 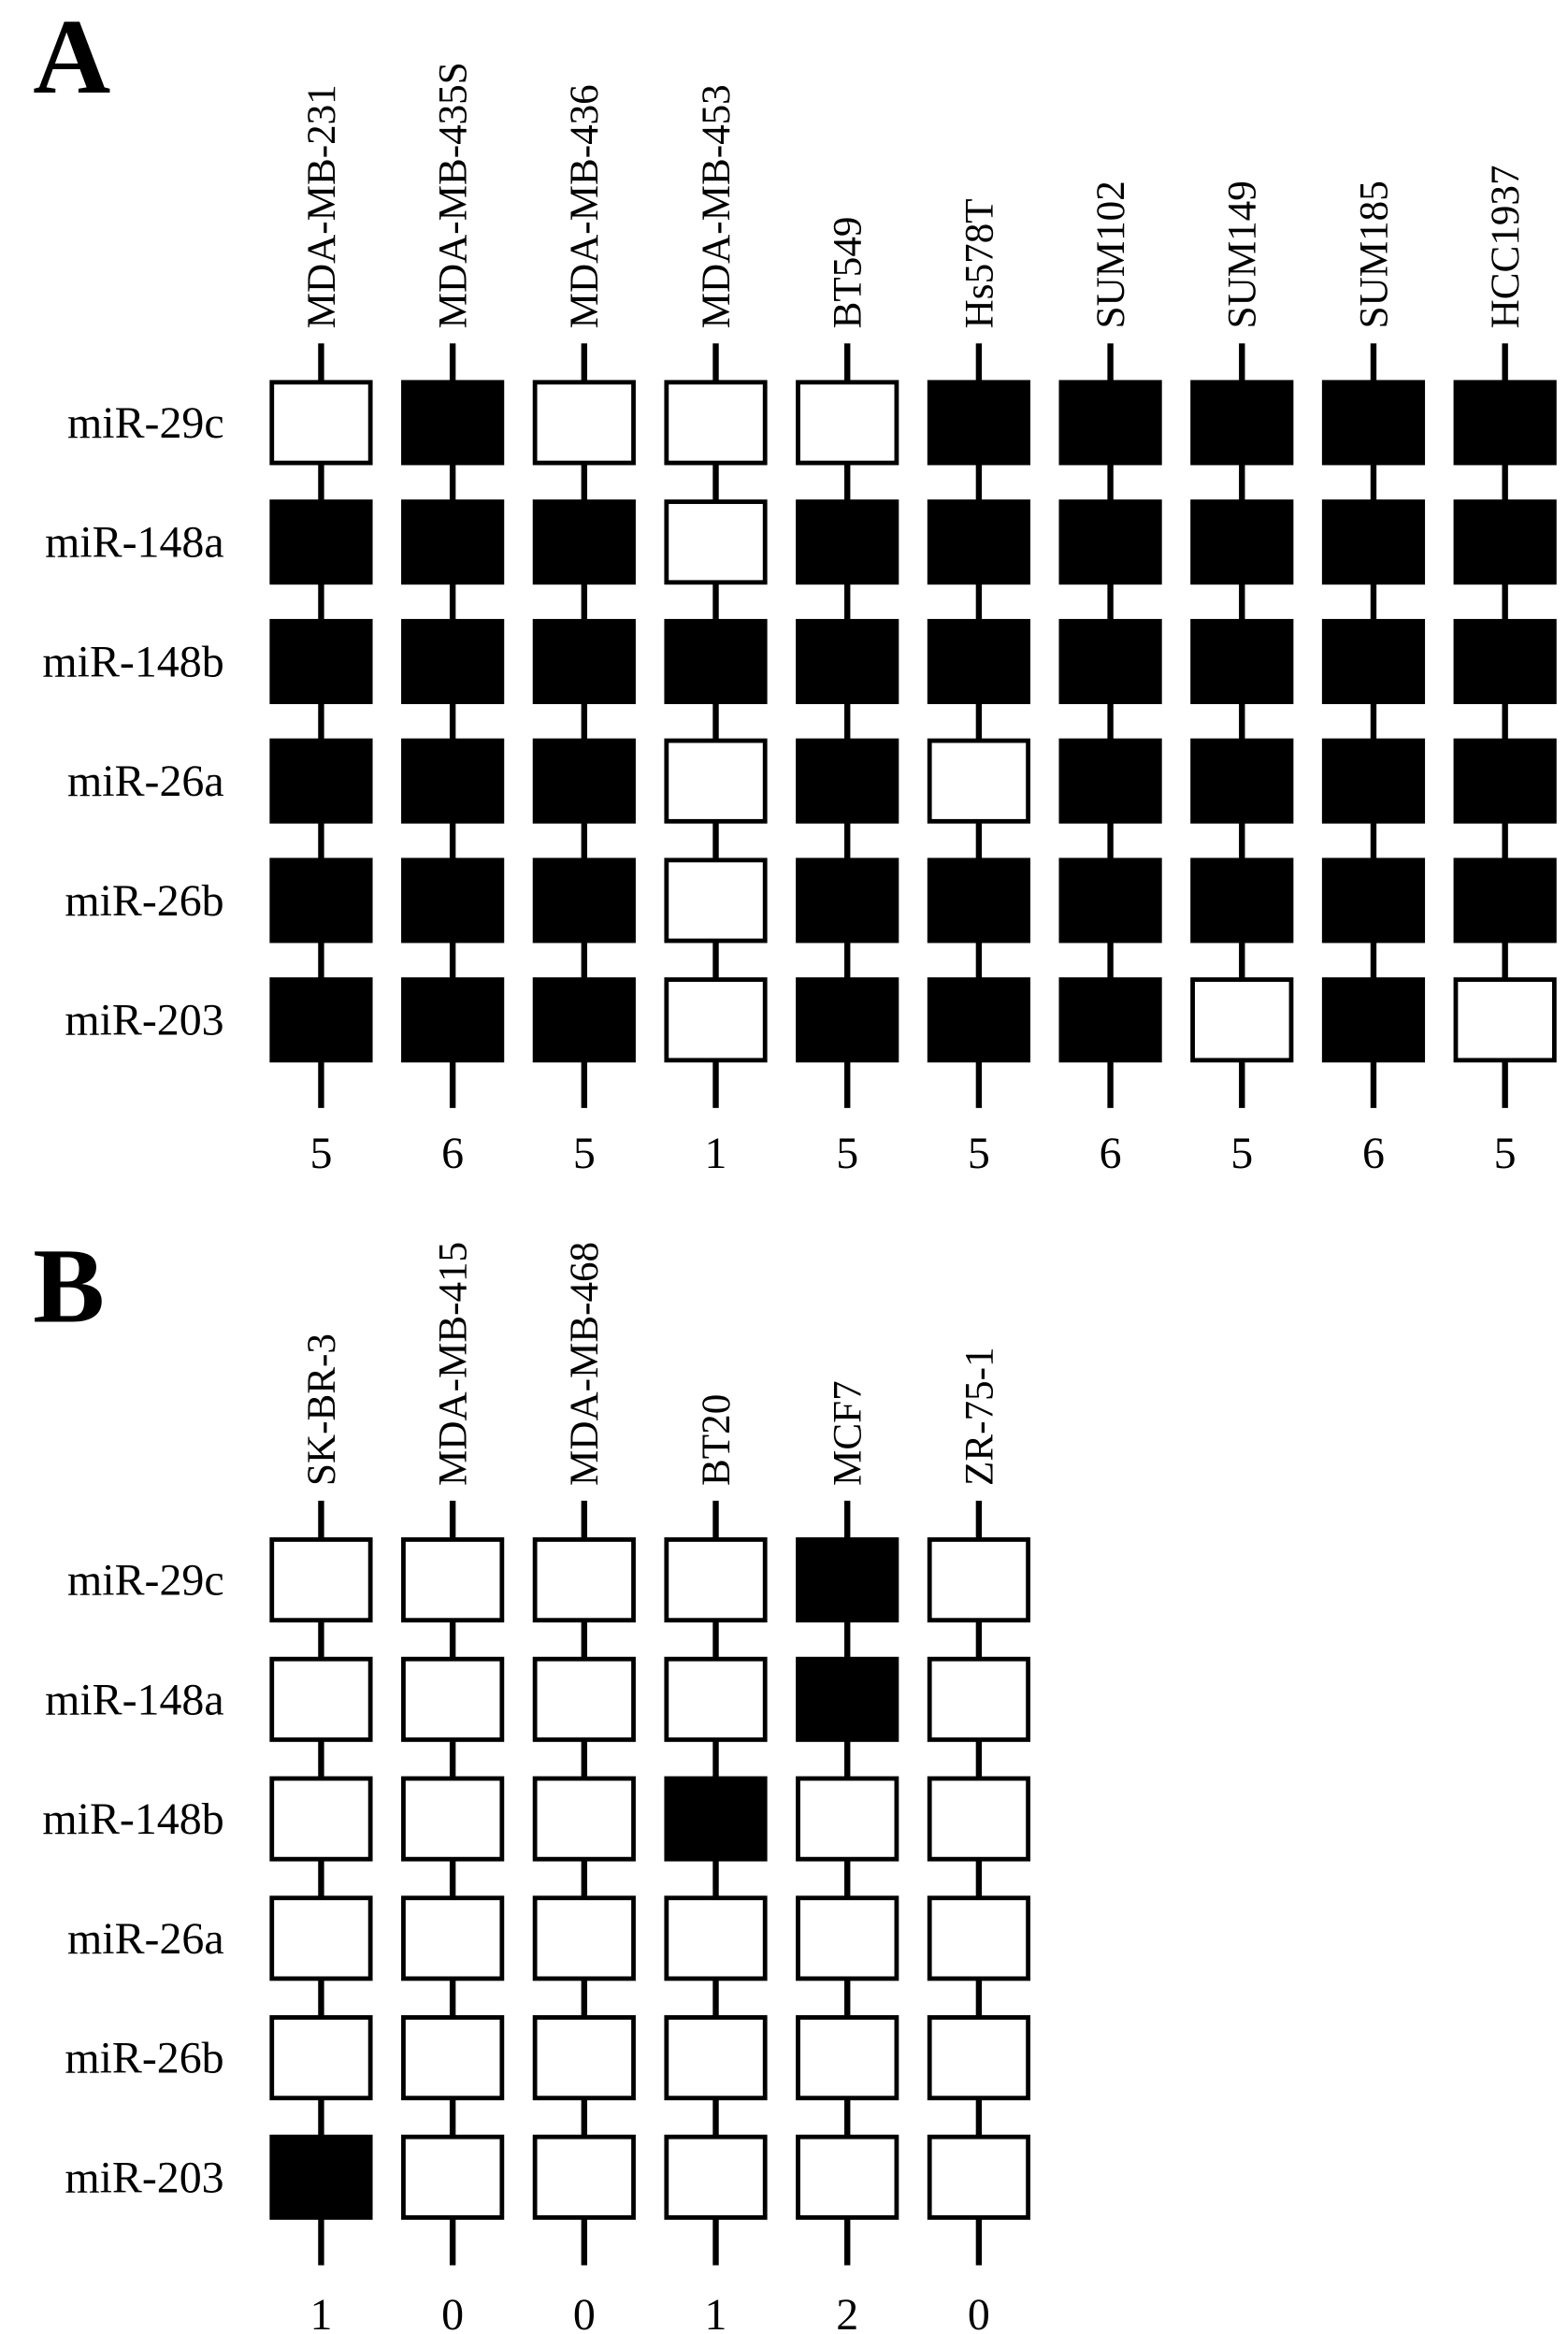 I want to click on panel-label: A, so click(x=72, y=58).